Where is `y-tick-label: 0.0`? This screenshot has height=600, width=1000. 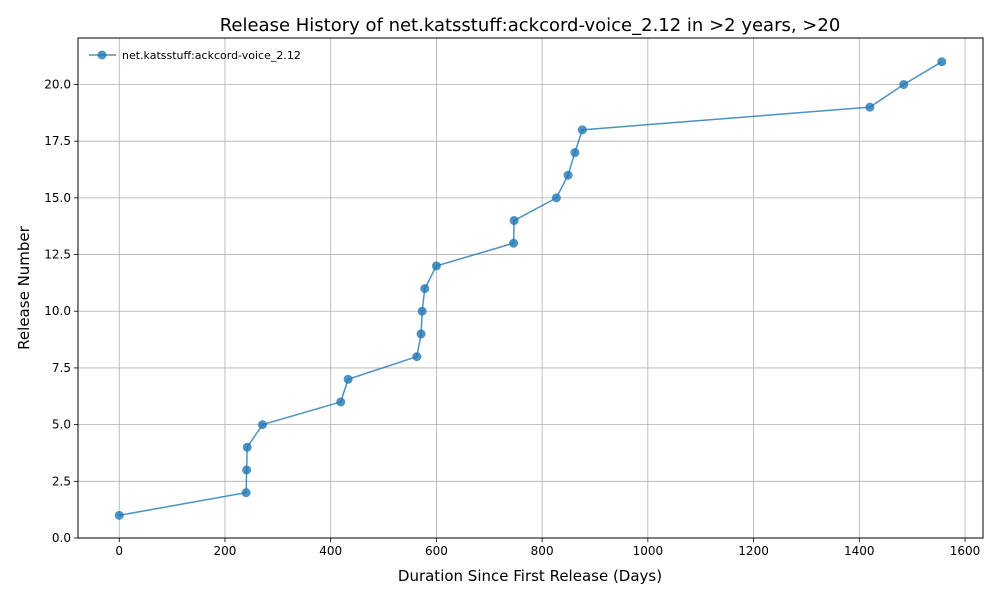
y-tick-label: 0.0 is located at coordinates (61, 538).